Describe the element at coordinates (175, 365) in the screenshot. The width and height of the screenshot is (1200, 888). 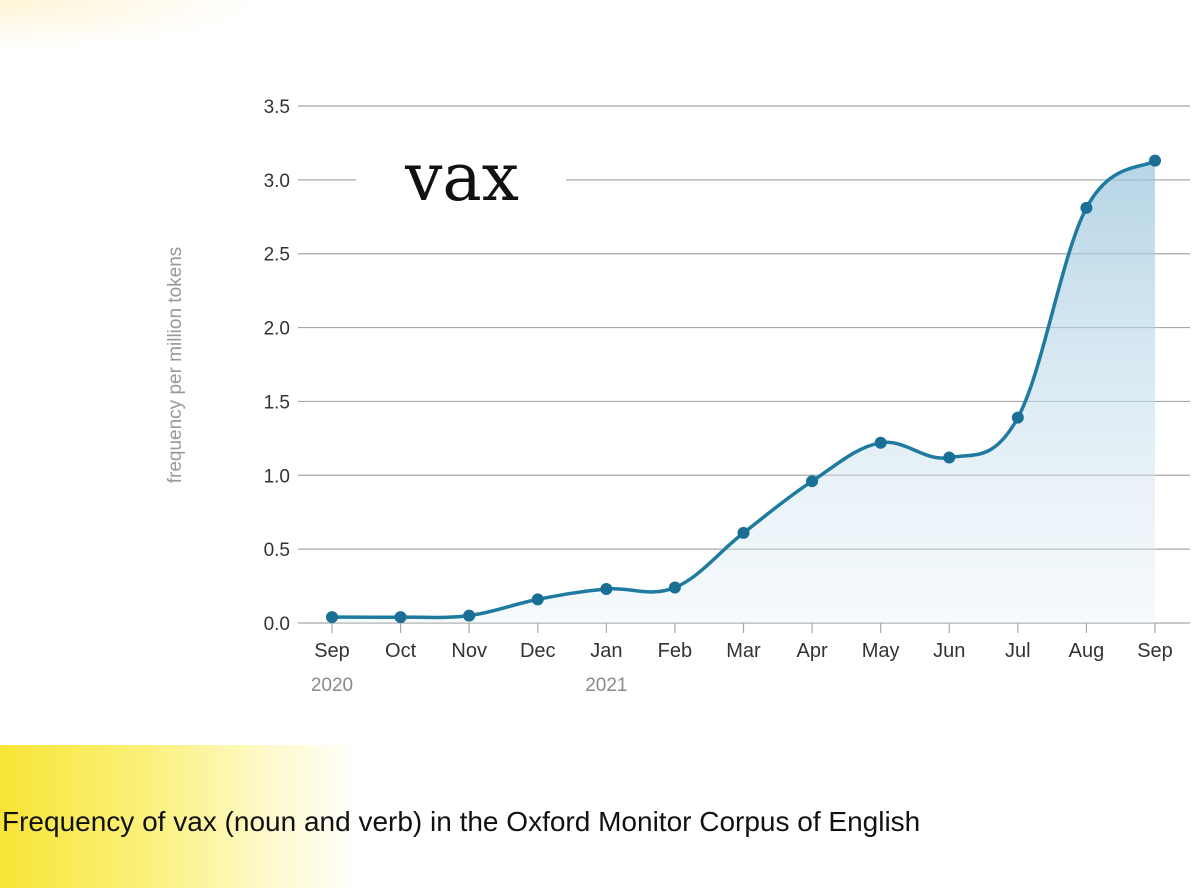
I see `y-axis-label: frequency per million tokens` at that location.